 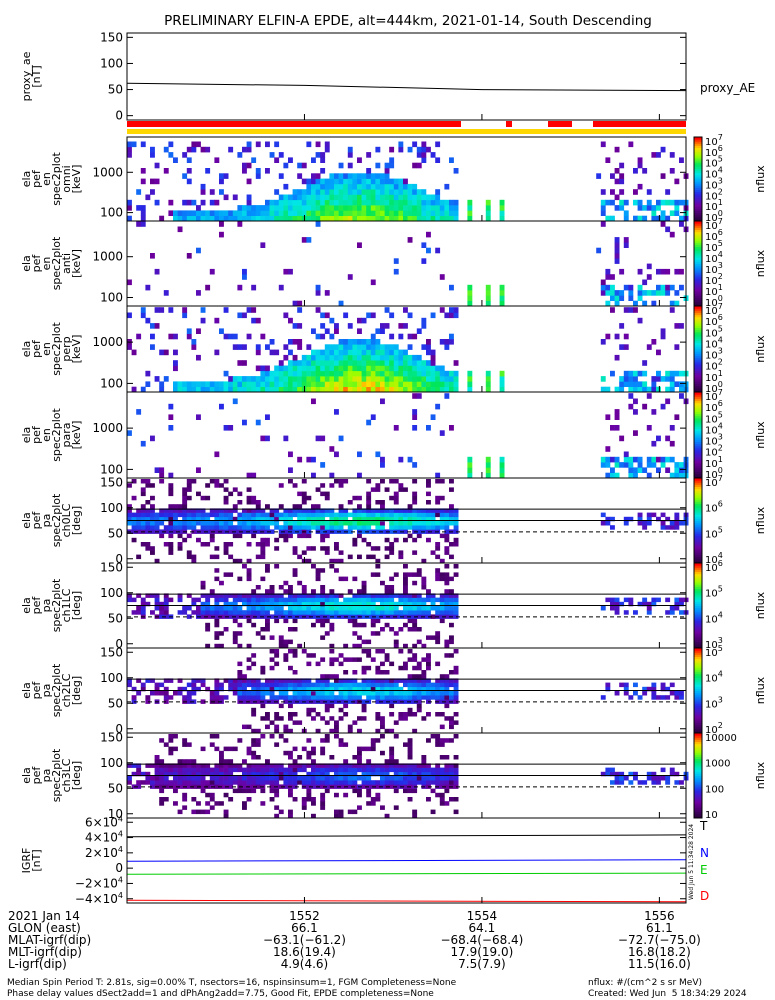 I want to click on time-tick-label: 1554, so click(x=482, y=916).